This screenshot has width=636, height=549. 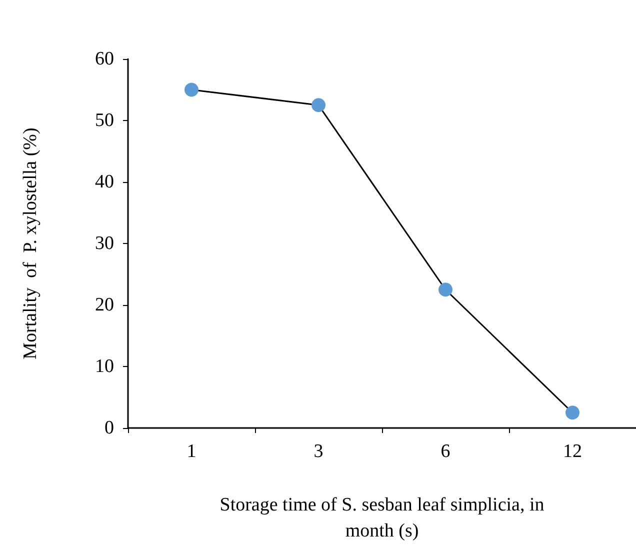 What do you see at coordinates (572, 451) in the screenshot?
I see `x-tick-label: 12` at bounding box center [572, 451].